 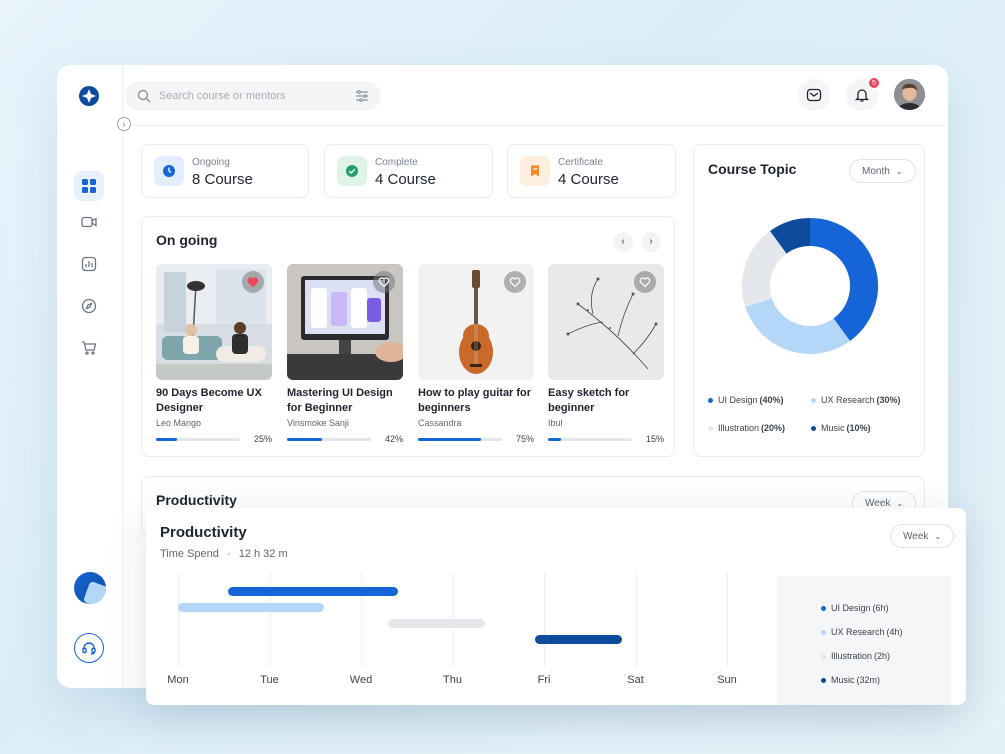 What do you see at coordinates (144, 96) in the screenshot?
I see `search-icon` at bounding box center [144, 96].